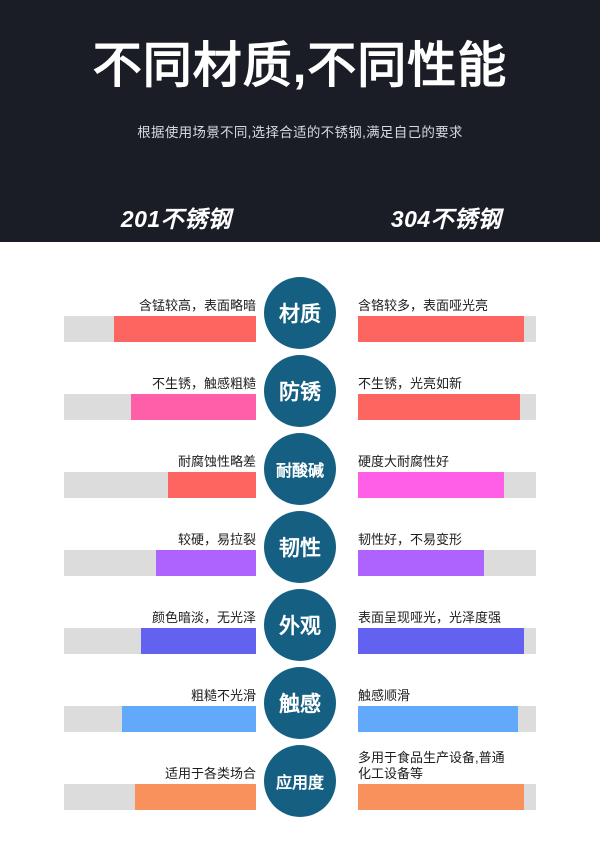 The height and width of the screenshot is (853, 600). Describe the element at coordinates (300, 781) in the screenshot. I see `category-badge: 应用度` at that location.